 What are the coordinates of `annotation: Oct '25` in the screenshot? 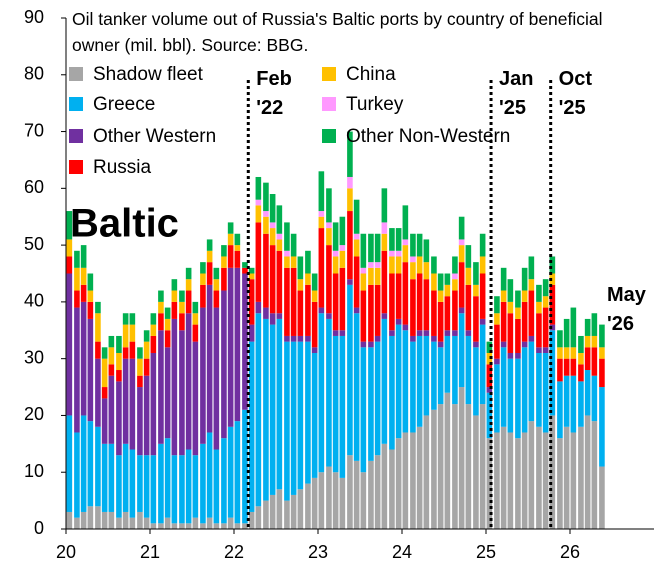 It's located at (576, 93).